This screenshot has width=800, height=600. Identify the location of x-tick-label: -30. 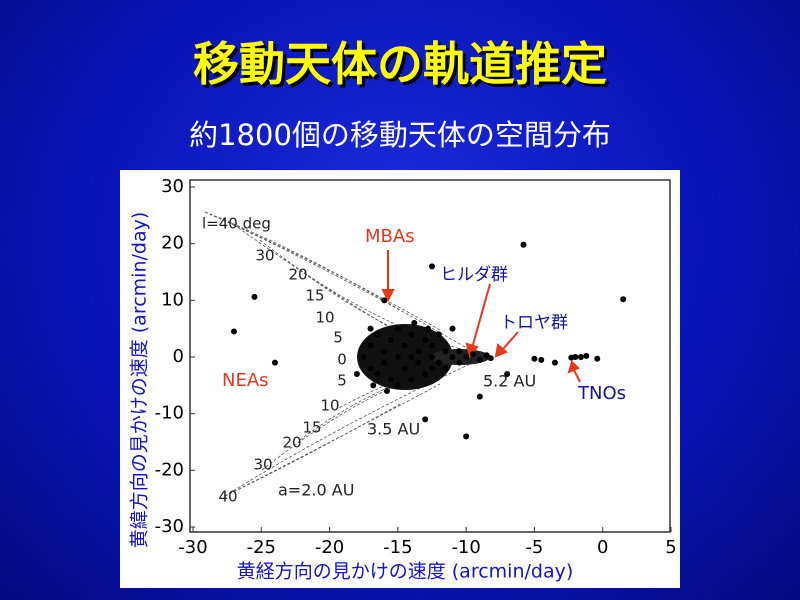
(192, 547).